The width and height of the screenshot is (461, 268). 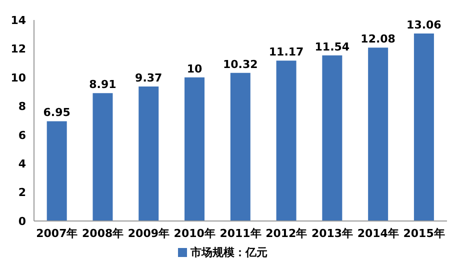 What do you see at coordinates (229, 252) in the screenshot?
I see `legend-label: 市场规模：亿元` at bounding box center [229, 252].